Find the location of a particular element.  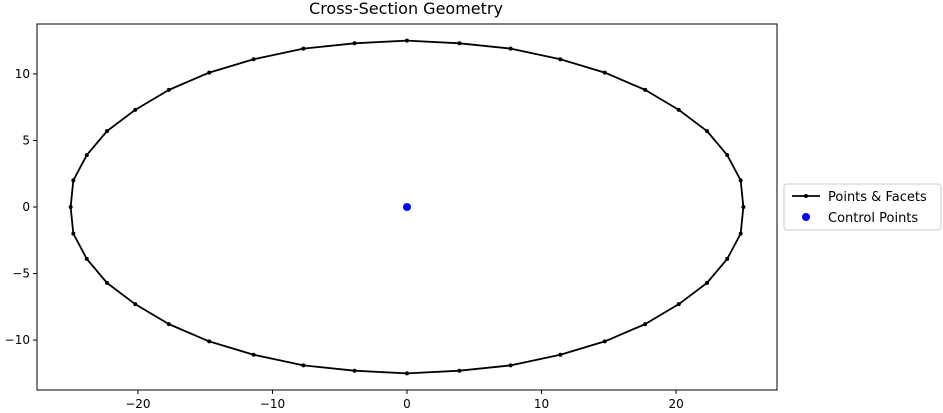

legend: Points & Facets Control Points is located at coordinates (862, 207).